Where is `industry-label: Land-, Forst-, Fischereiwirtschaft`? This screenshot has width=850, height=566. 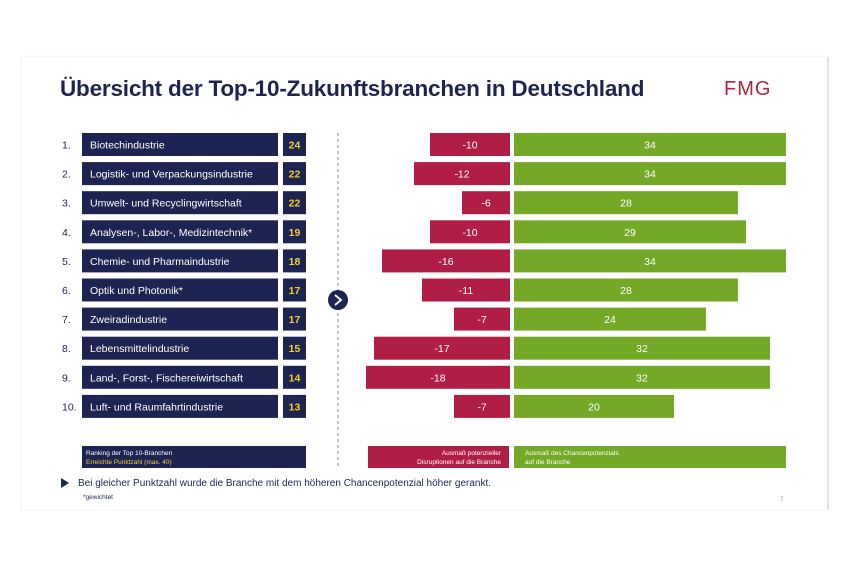 industry-label: Land-, Forst-, Fischereiwirtschaft is located at coordinates (166, 378).